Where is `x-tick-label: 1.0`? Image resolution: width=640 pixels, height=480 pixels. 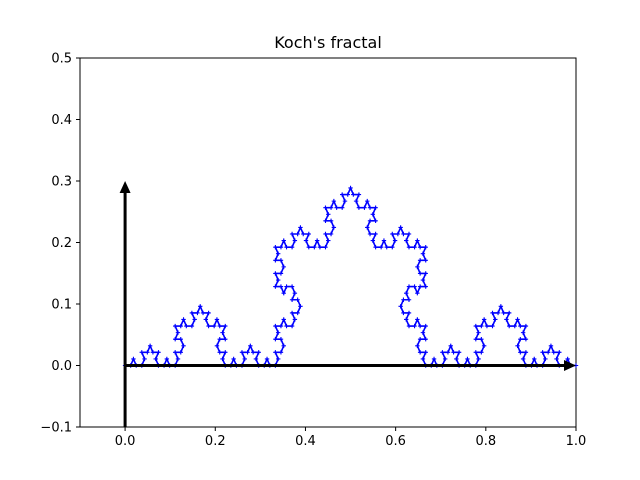 x-tick-label: 1.0 is located at coordinates (576, 441).